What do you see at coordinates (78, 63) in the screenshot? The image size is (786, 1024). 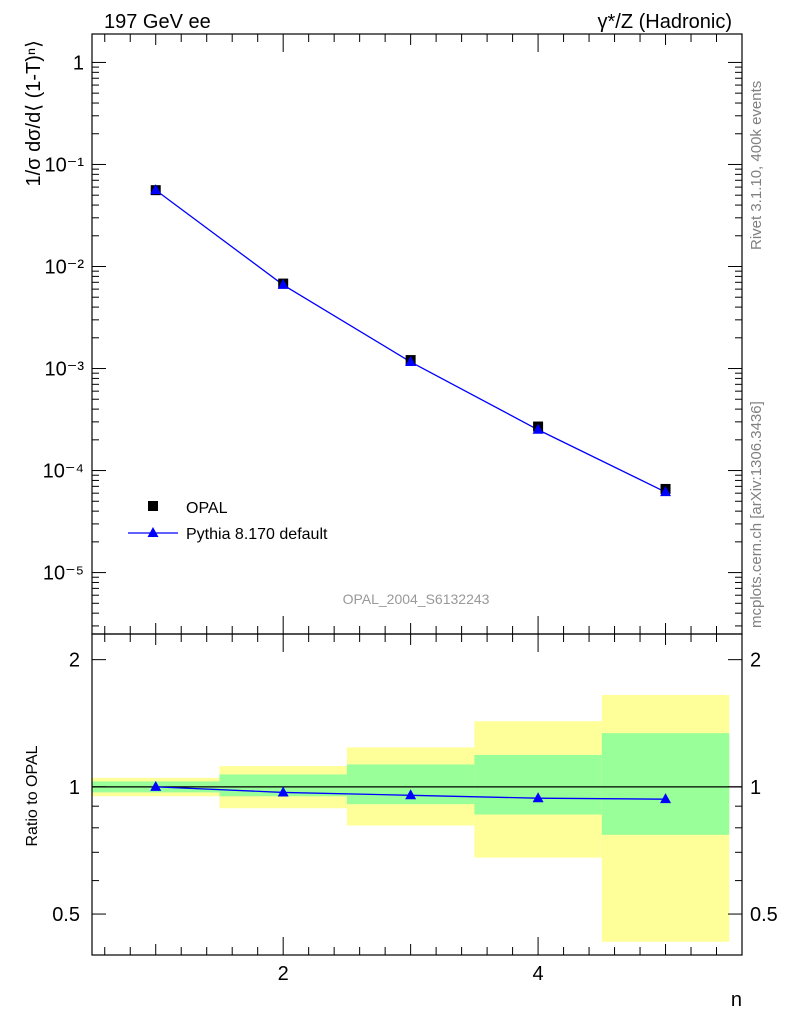 I see `y-tick-label: 1` at bounding box center [78, 63].